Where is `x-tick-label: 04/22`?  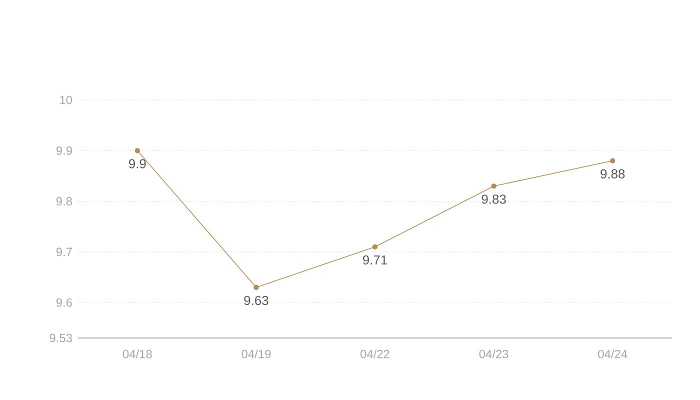
x-tick-label: 04/22 is located at coordinates (375, 354).